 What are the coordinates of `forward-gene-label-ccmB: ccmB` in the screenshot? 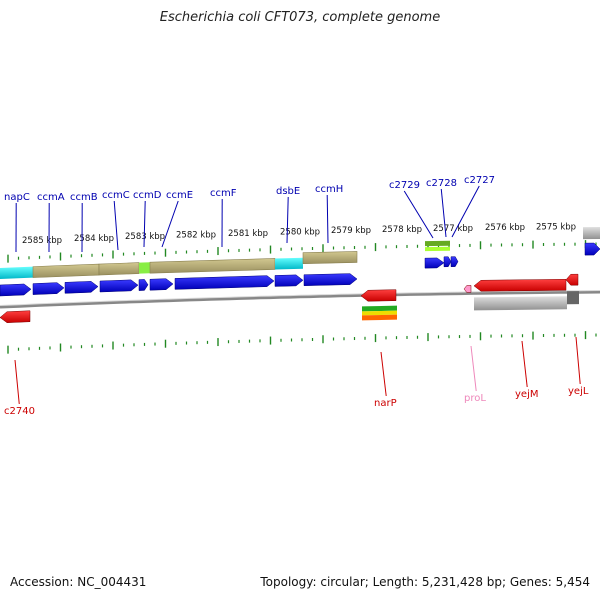 It's located at (84, 222).